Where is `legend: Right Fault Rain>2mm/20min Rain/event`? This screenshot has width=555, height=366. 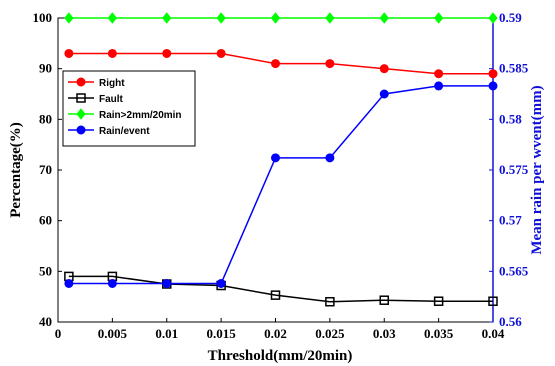 legend: Right Fault Rain>2mm/20min Rain/event is located at coordinates (129, 108).